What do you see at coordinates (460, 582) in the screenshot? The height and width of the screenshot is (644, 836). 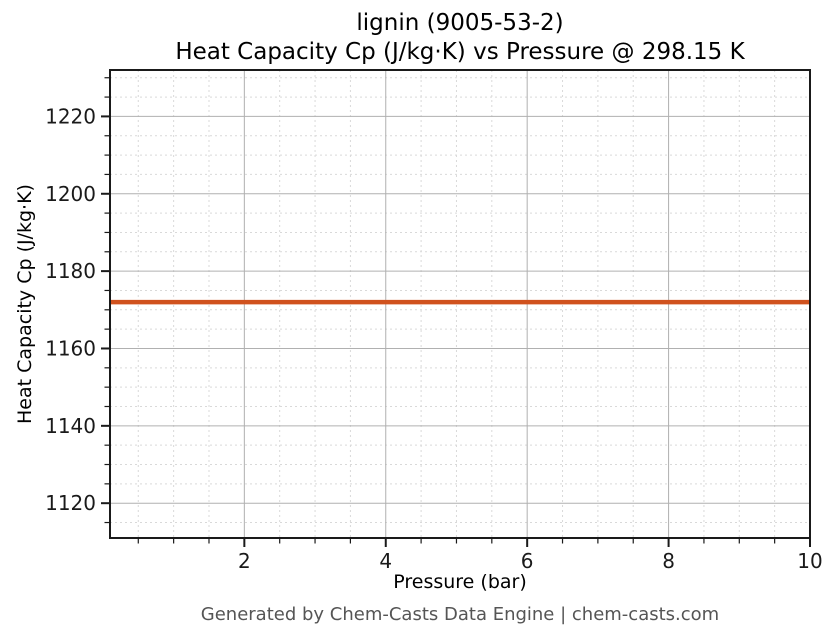 I see `x-axis-label: Pressure (bar)` at bounding box center [460, 582].